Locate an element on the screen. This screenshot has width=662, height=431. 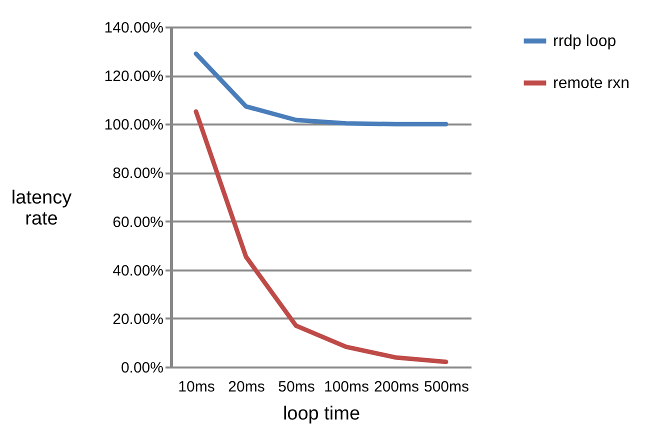
y-tick-label: 120.00% is located at coordinates (134, 77).